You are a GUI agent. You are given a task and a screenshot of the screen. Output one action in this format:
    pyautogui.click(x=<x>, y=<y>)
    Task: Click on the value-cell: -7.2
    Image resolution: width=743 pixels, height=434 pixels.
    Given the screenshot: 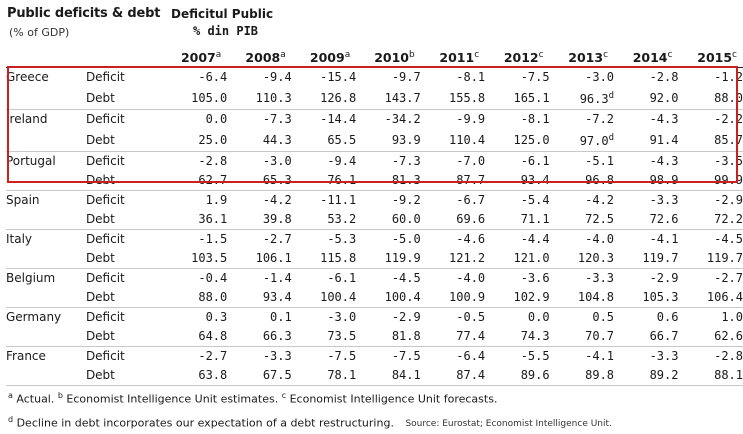 What is the action you would take?
    pyautogui.click(x=582, y=120)
    